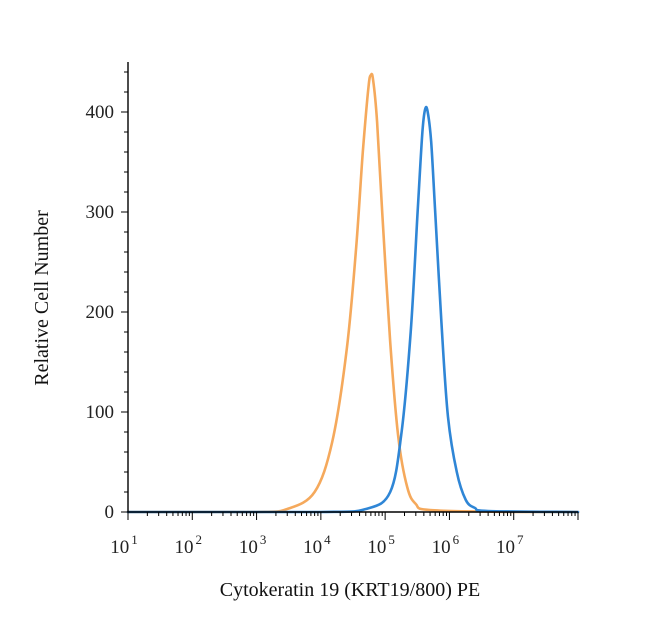 This screenshot has height=619, width=650. Describe the element at coordinates (446, 545) in the screenshot. I see `x-tick-label: 10 6` at that location.